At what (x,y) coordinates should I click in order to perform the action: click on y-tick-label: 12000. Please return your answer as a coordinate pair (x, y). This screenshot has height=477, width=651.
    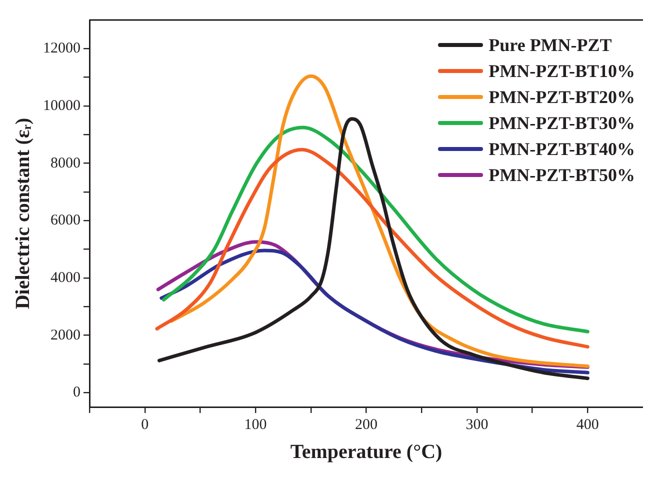
    Looking at the image, I should click on (61, 48).